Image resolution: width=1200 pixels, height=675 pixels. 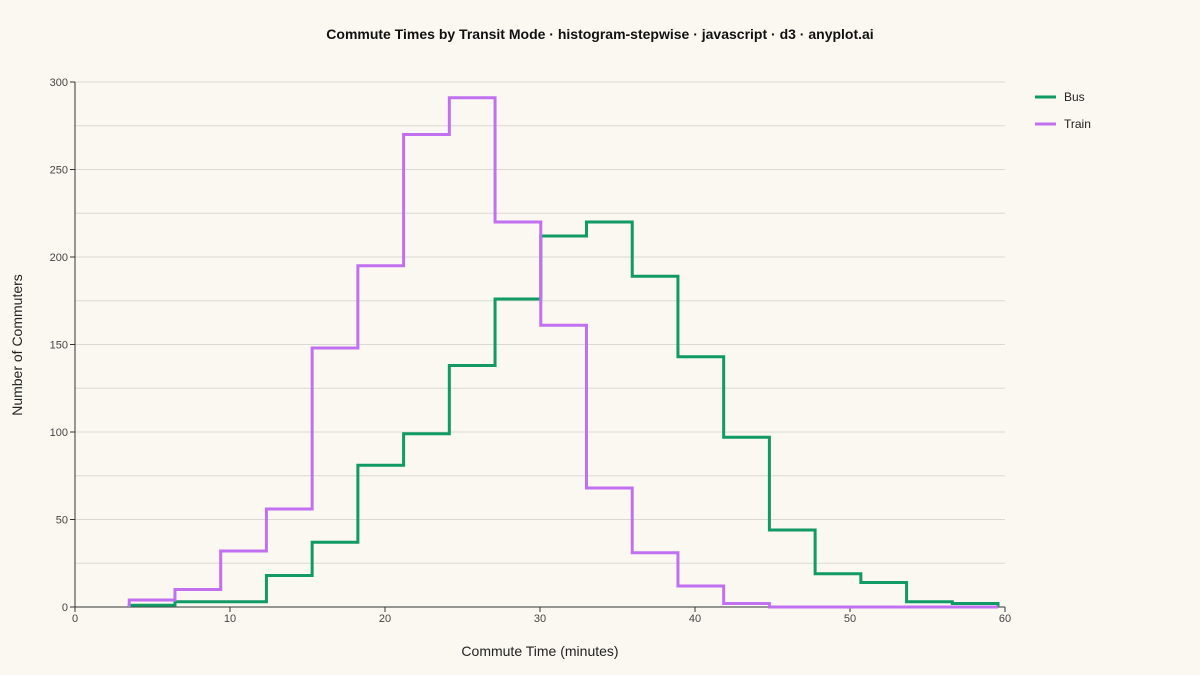 What do you see at coordinates (539, 651) in the screenshot?
I see `x-axis-title: Commute Time (minutes)` at bounding box center [539, 651].